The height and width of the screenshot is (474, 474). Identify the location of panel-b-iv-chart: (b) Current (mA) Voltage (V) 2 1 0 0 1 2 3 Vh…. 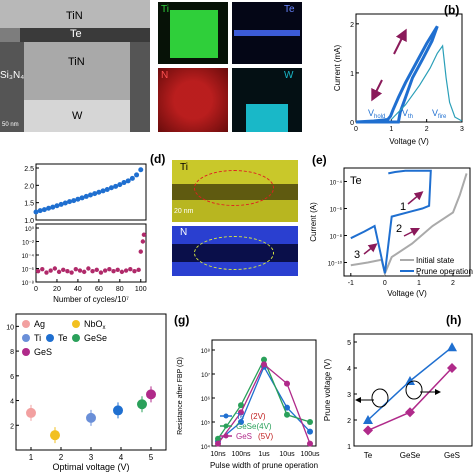
(398, 74).